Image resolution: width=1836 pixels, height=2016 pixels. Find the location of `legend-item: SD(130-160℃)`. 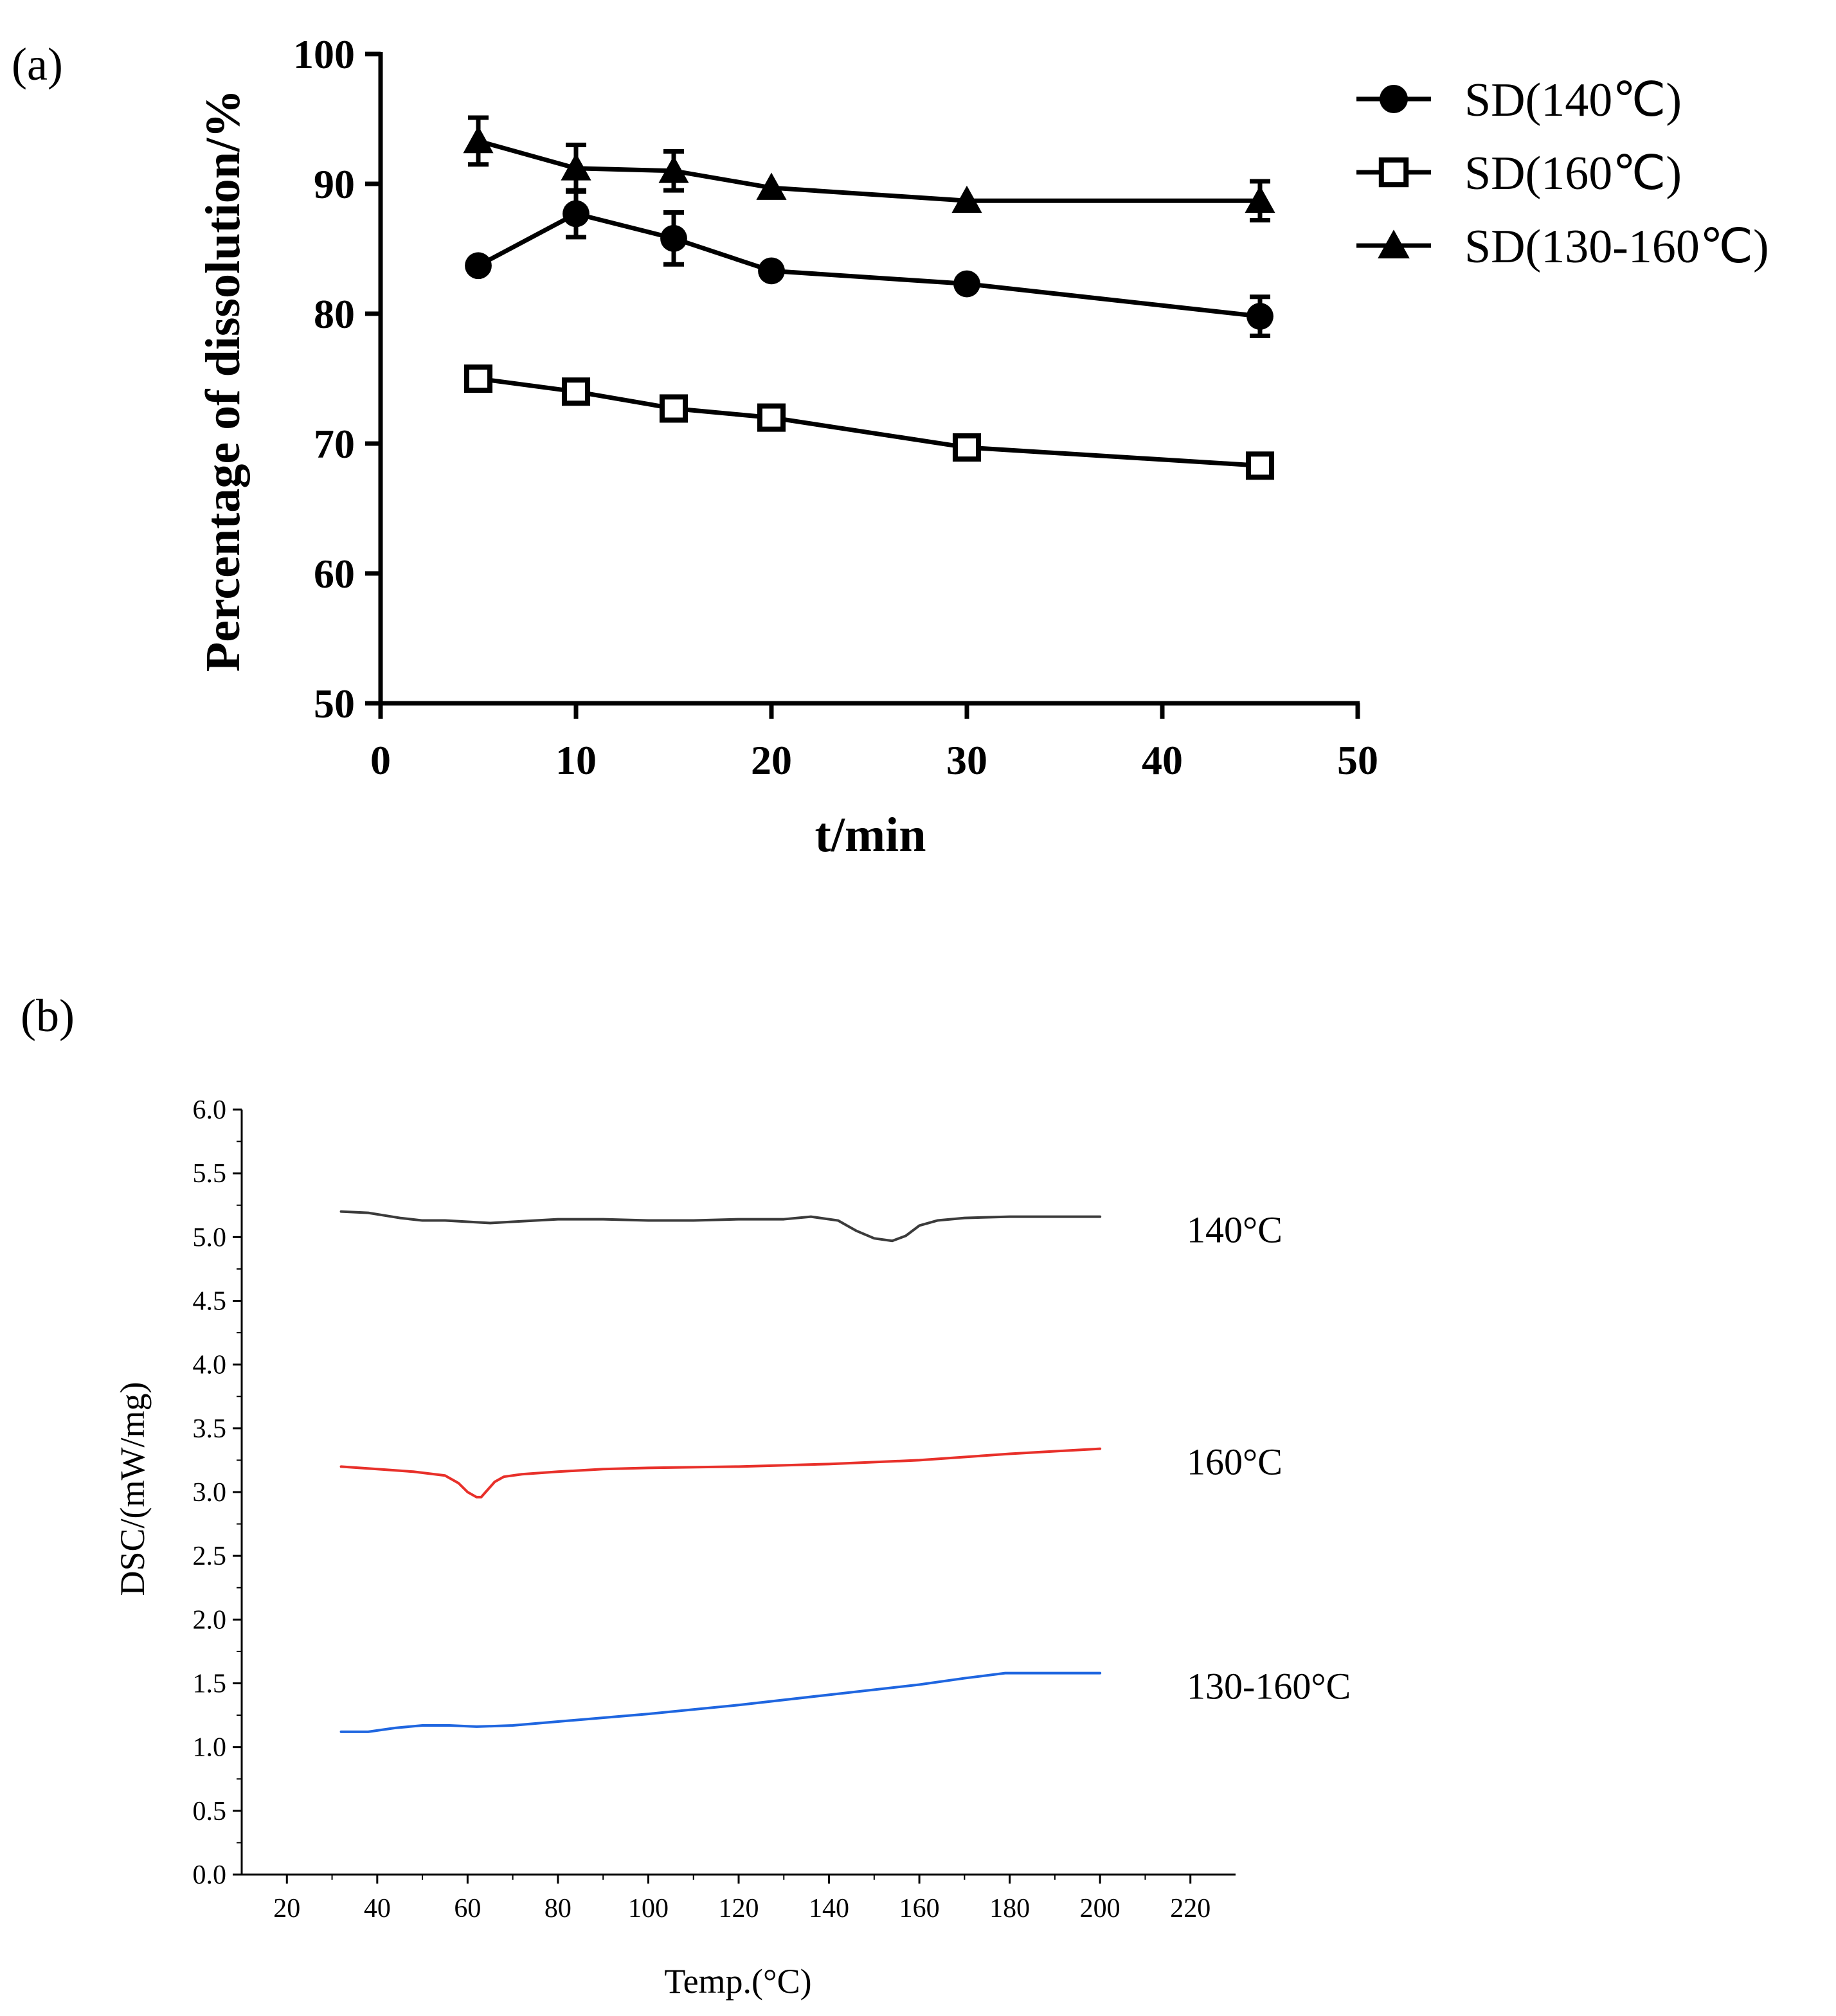

legend-item: SD(130-160℃) is located at coordinates (1563, 247).